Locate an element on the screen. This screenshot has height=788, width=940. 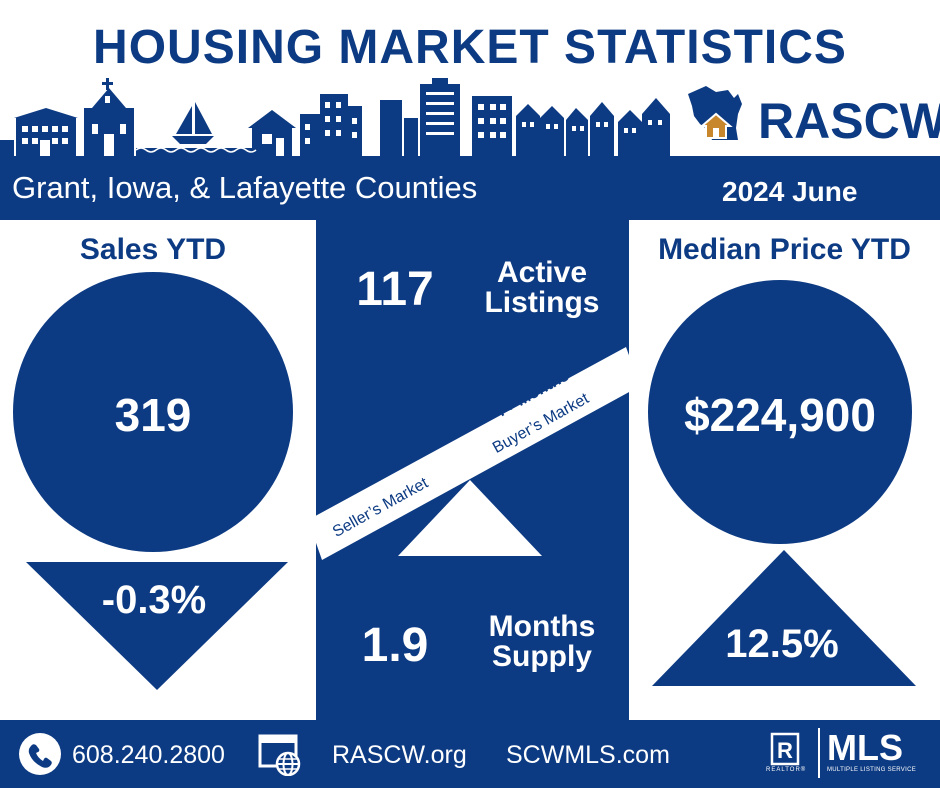
months-supply-value: 1.9 is located at coordinates (395, 645).